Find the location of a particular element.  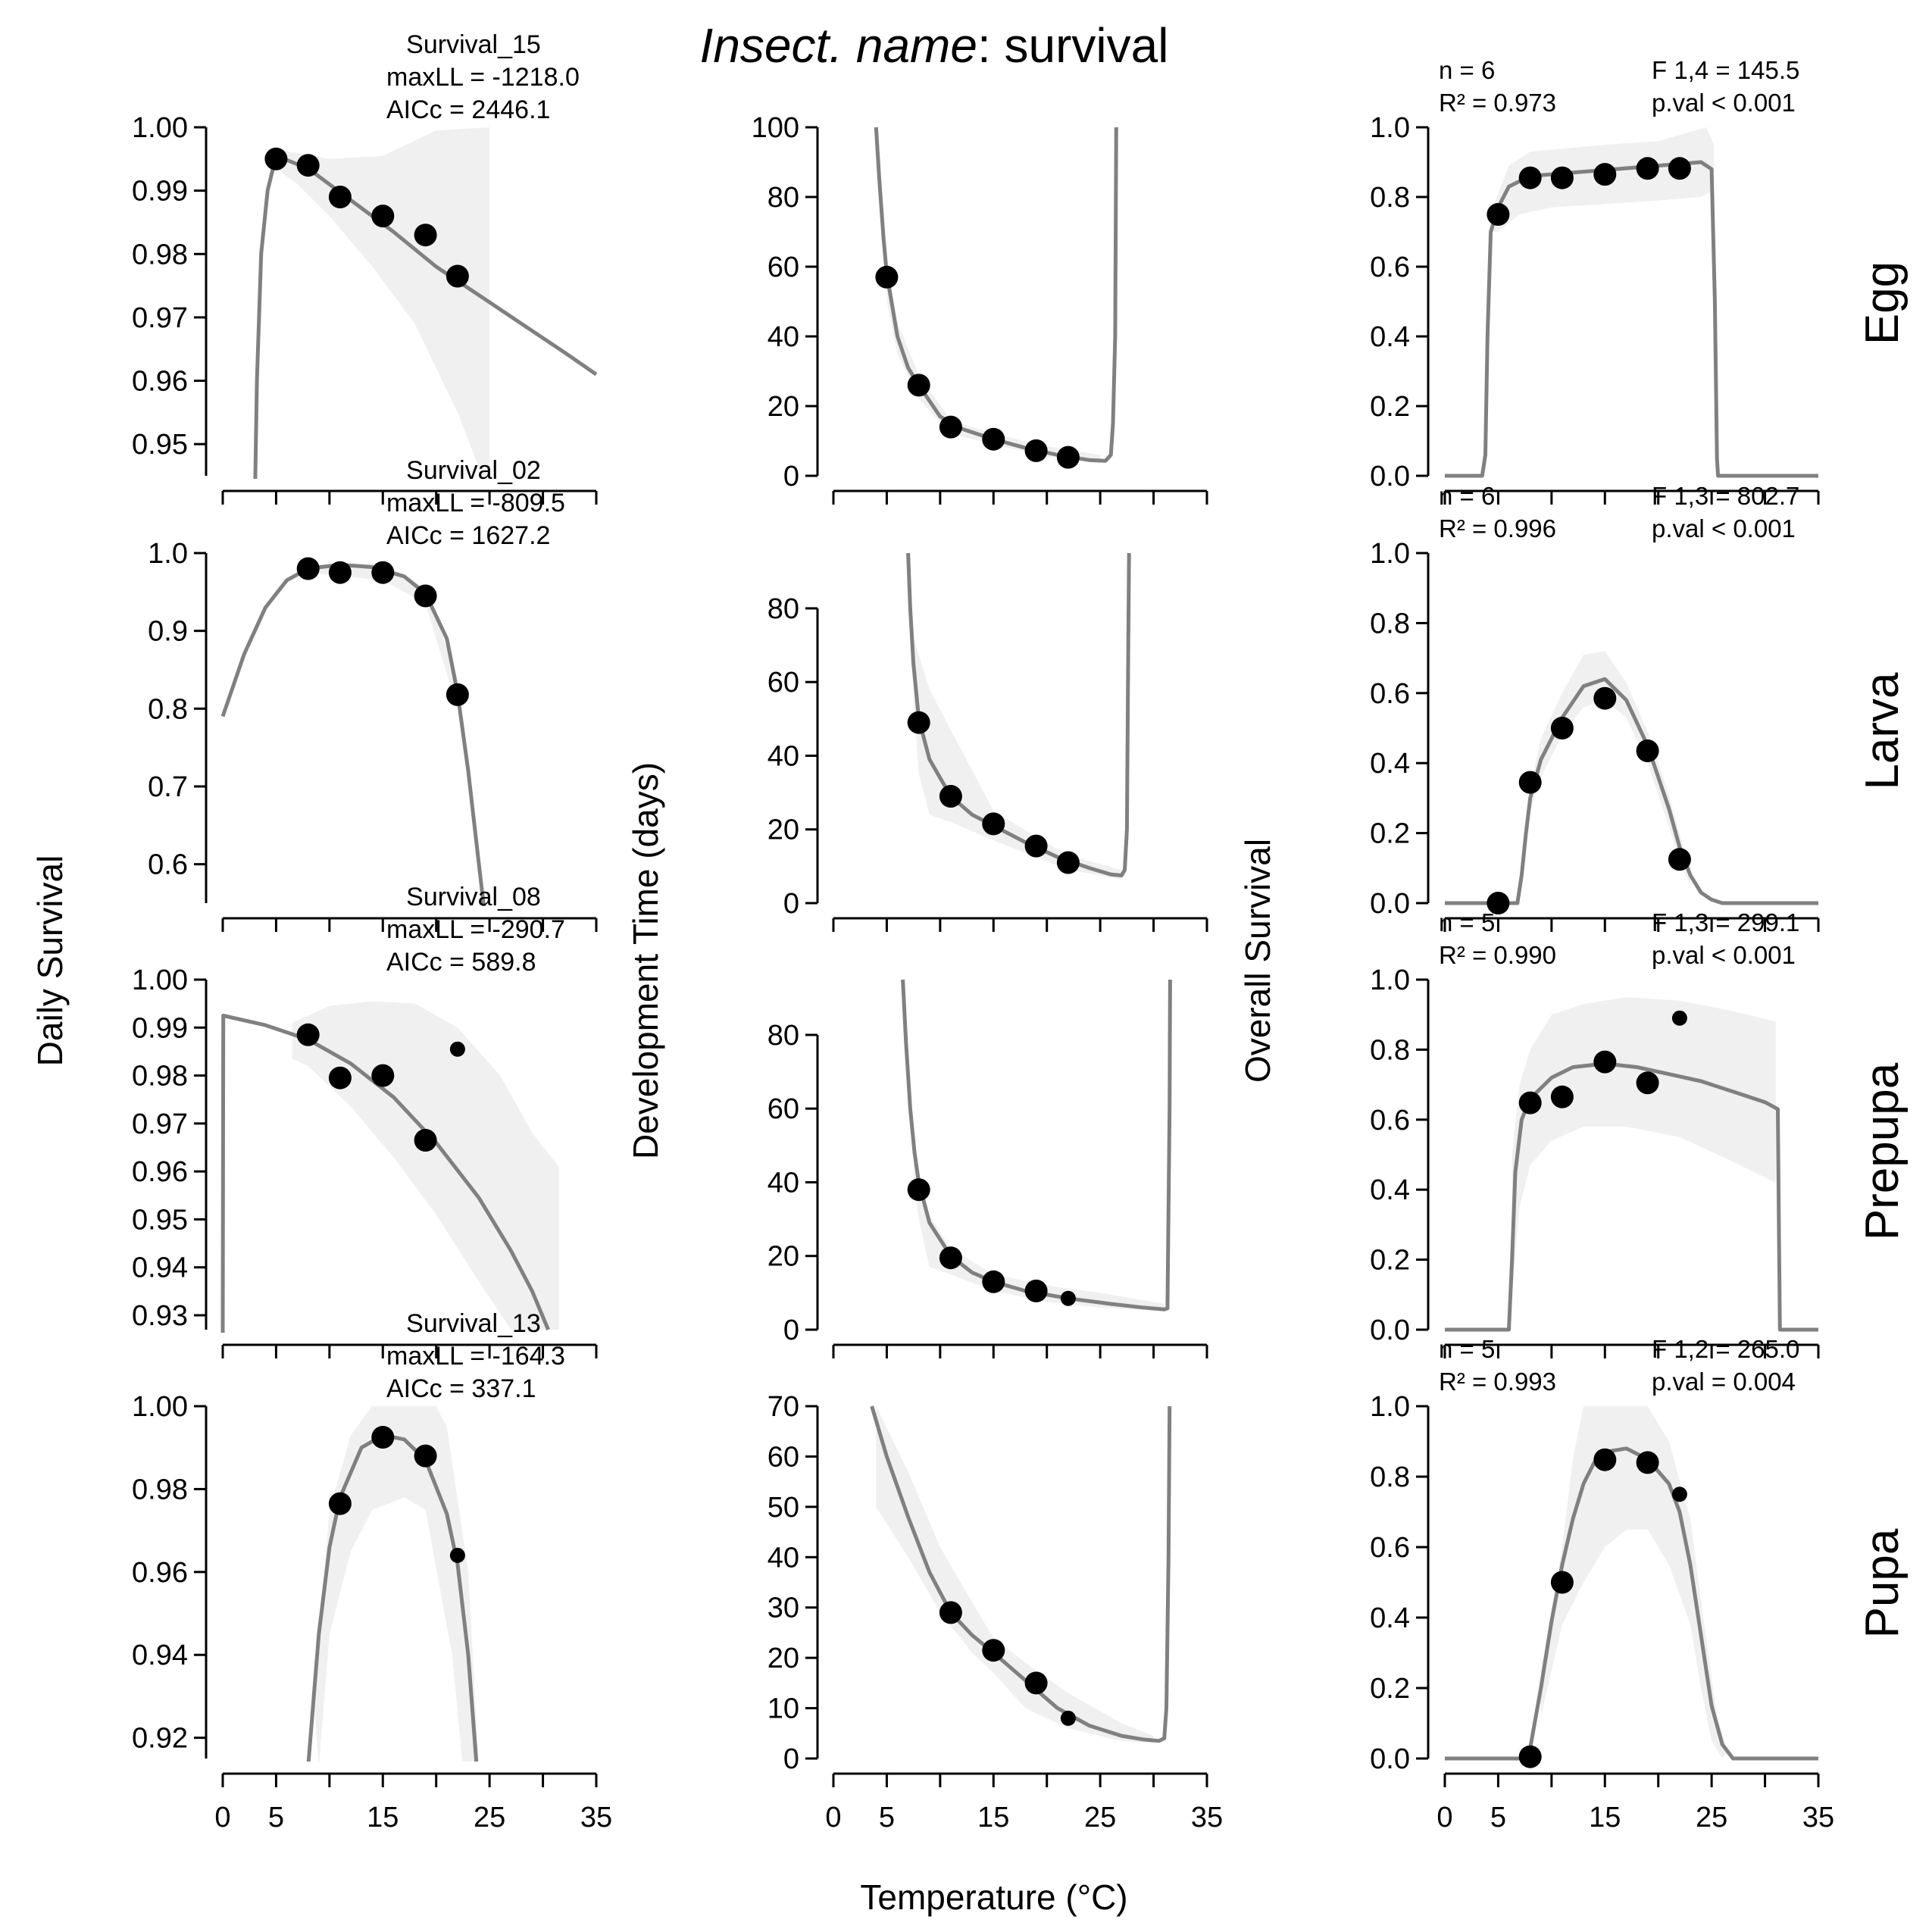

y-tick-label: 1.00 is located at coordinates (160, 1407).